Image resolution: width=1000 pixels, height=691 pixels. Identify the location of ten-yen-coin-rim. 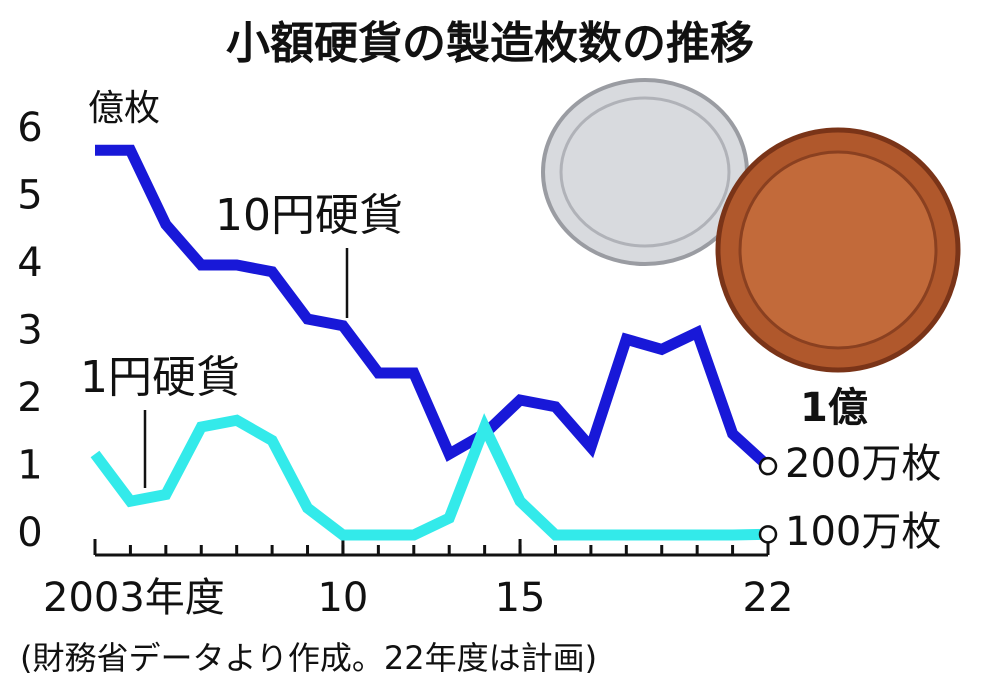
(838, 250).